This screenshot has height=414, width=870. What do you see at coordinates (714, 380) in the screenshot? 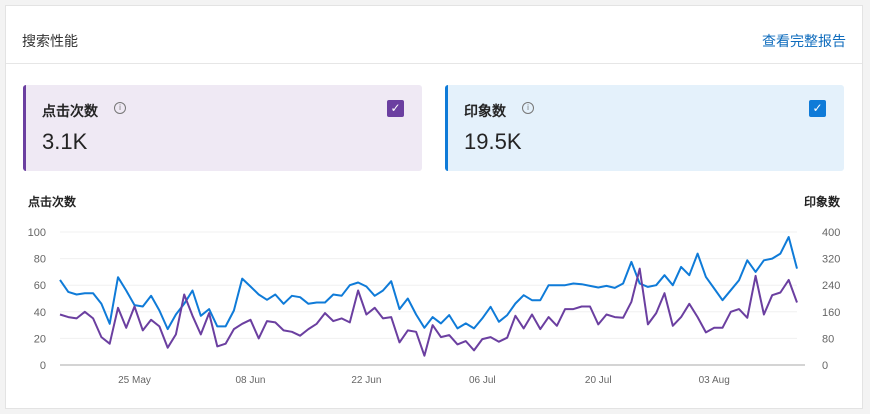
I see `x-tick-label: 03 Aug` at bounding box center [714, 380].